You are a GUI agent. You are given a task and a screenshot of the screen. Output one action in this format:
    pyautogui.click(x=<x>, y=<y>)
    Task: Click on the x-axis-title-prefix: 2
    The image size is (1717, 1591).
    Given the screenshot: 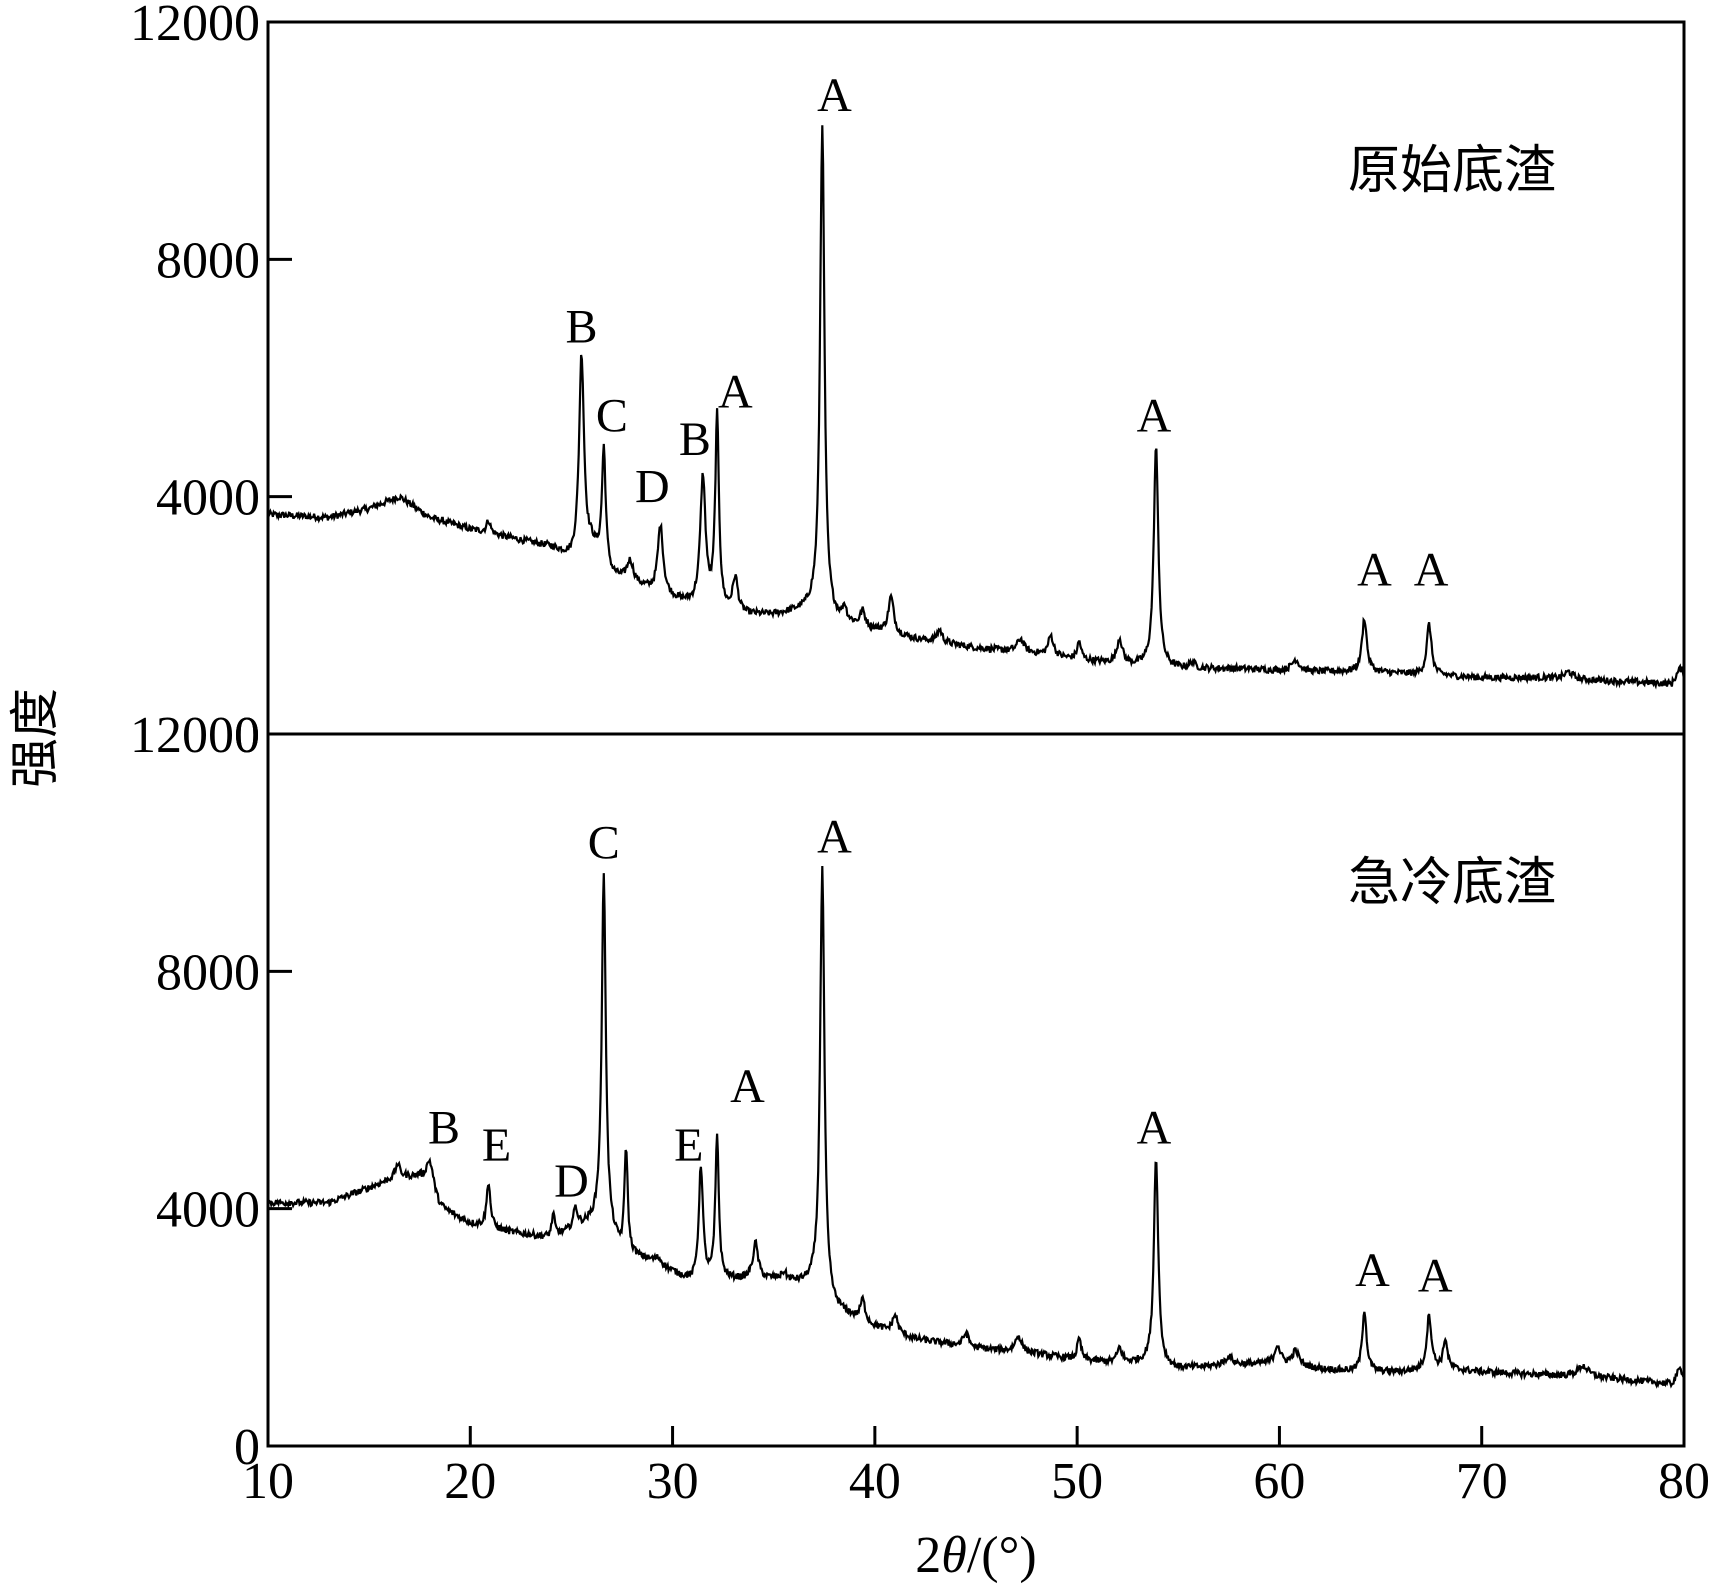 What is the action you would take?
    pyautogui.click(x=928, y=1555)
    